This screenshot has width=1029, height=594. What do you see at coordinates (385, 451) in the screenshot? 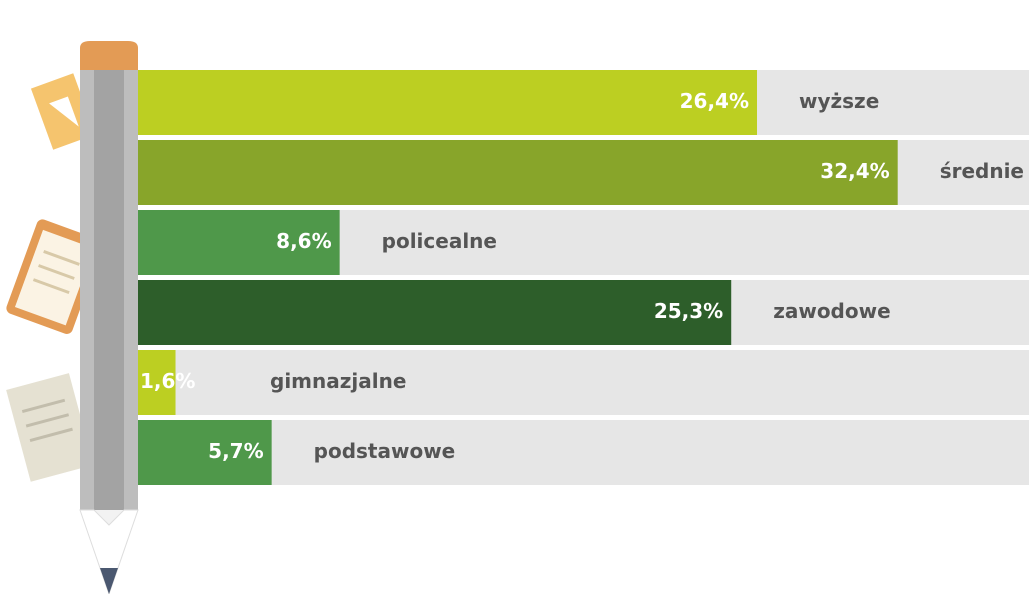
I see `category-label: podstawowe` at bounding box center [385, 451].